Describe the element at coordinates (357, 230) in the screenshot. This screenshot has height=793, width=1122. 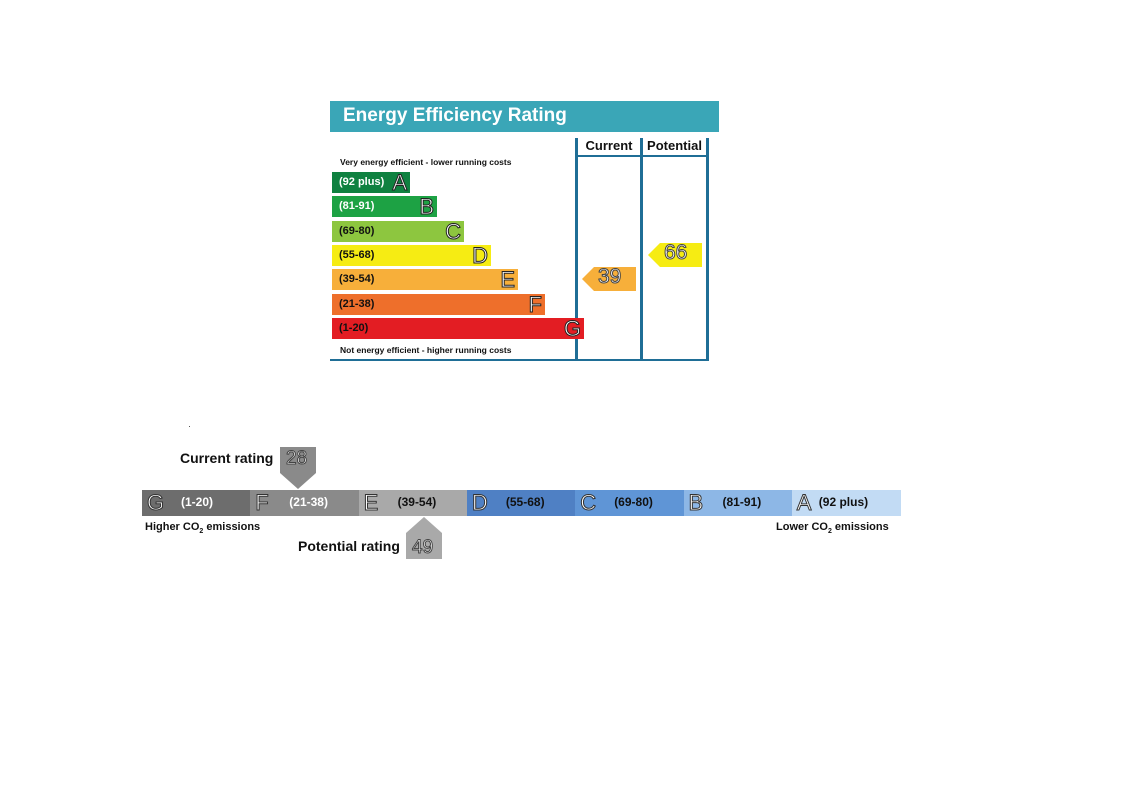
I see `band-range-c: (69-80)` at that location.